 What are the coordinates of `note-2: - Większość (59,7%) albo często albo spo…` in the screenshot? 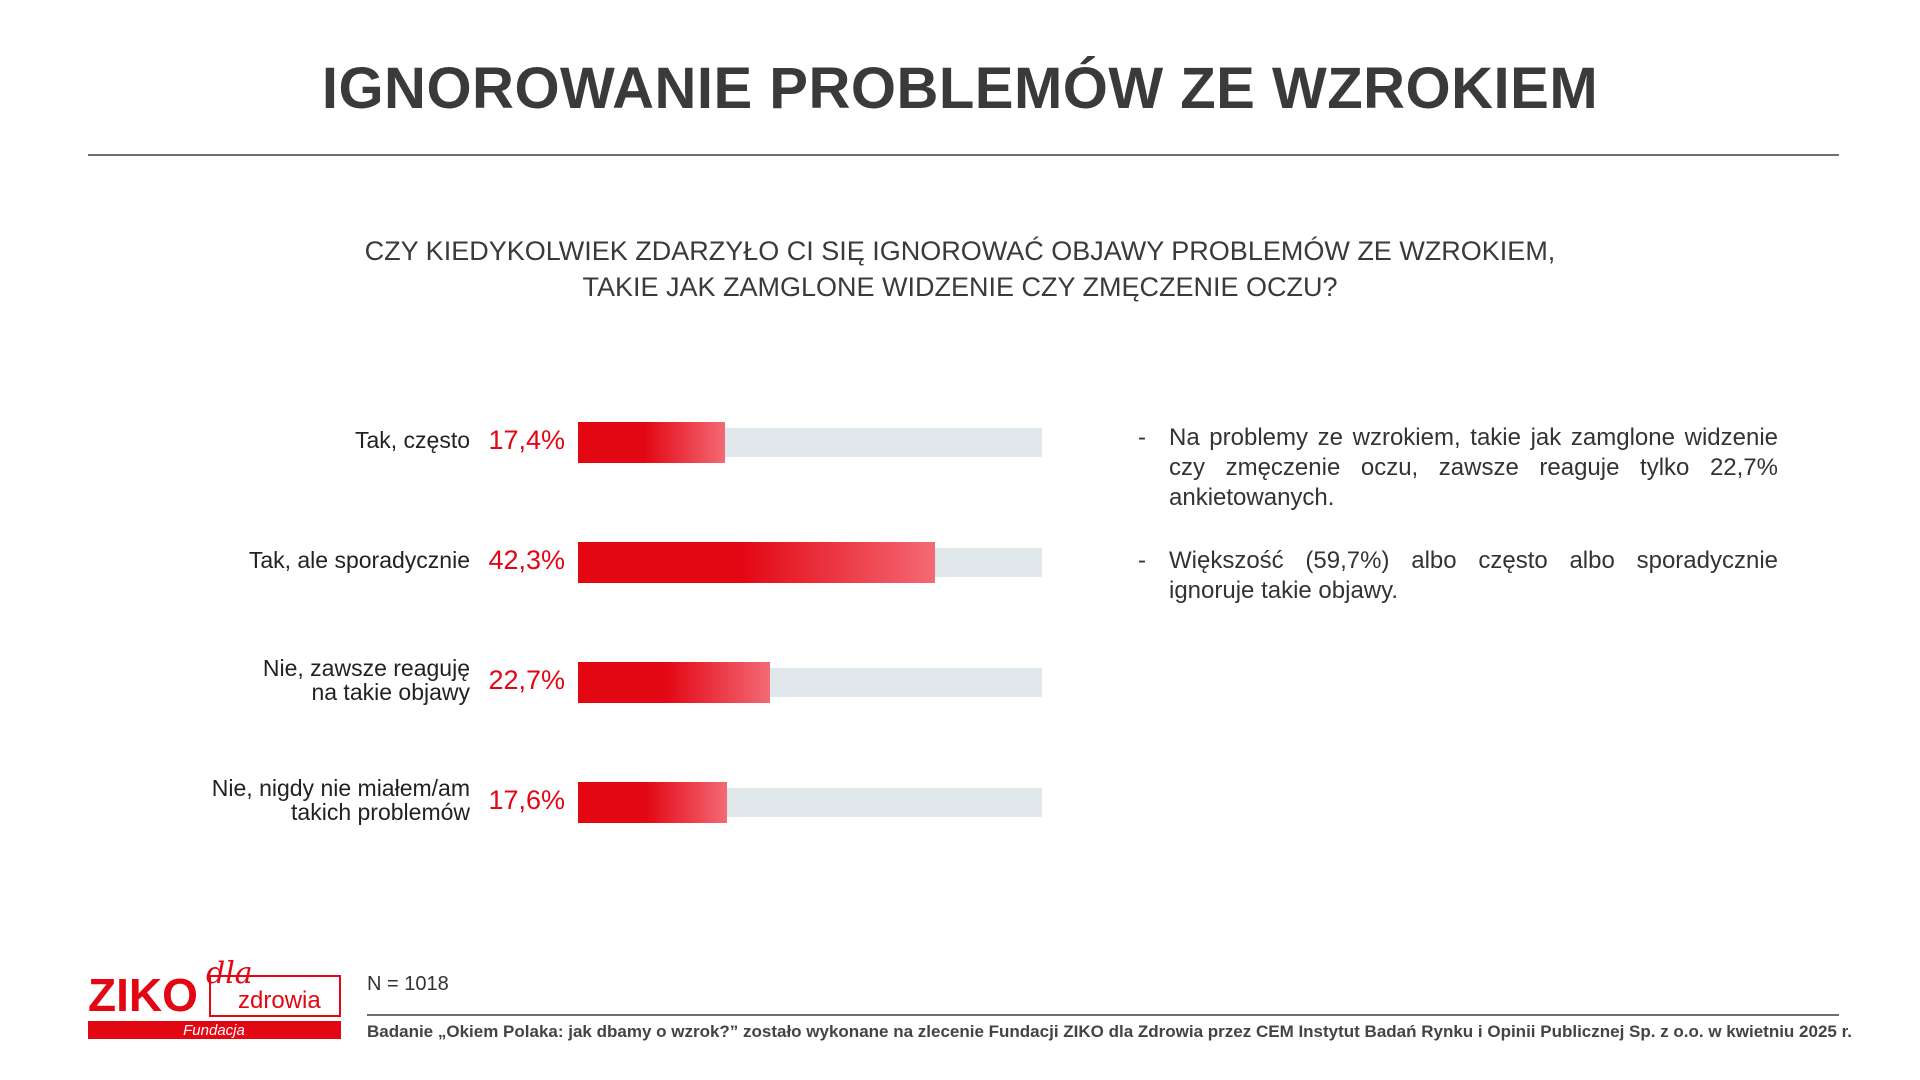 It's located at (1458, 576).